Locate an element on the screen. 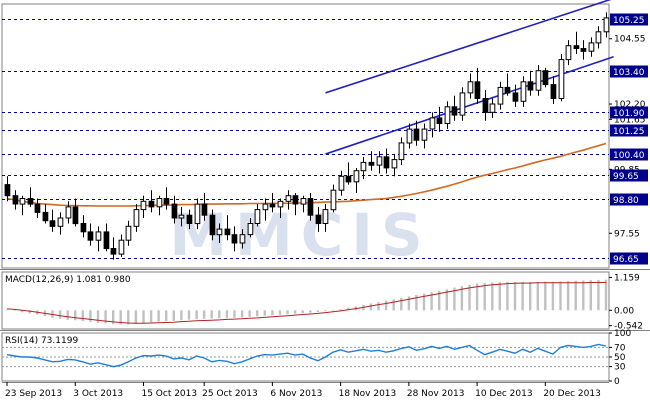  channel-upper-line is located at coordinates (468, 47).